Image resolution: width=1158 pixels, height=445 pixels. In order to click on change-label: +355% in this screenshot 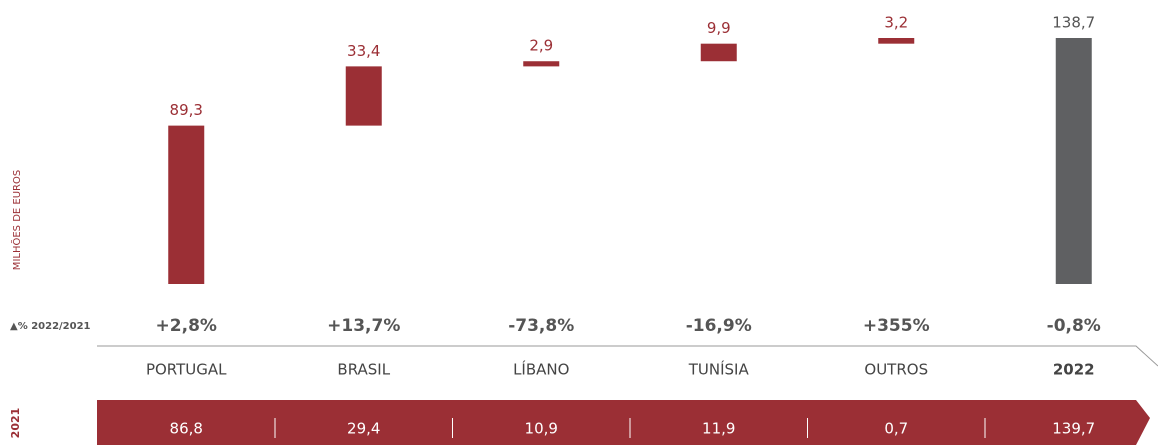, I will do `click(896, 326)`.